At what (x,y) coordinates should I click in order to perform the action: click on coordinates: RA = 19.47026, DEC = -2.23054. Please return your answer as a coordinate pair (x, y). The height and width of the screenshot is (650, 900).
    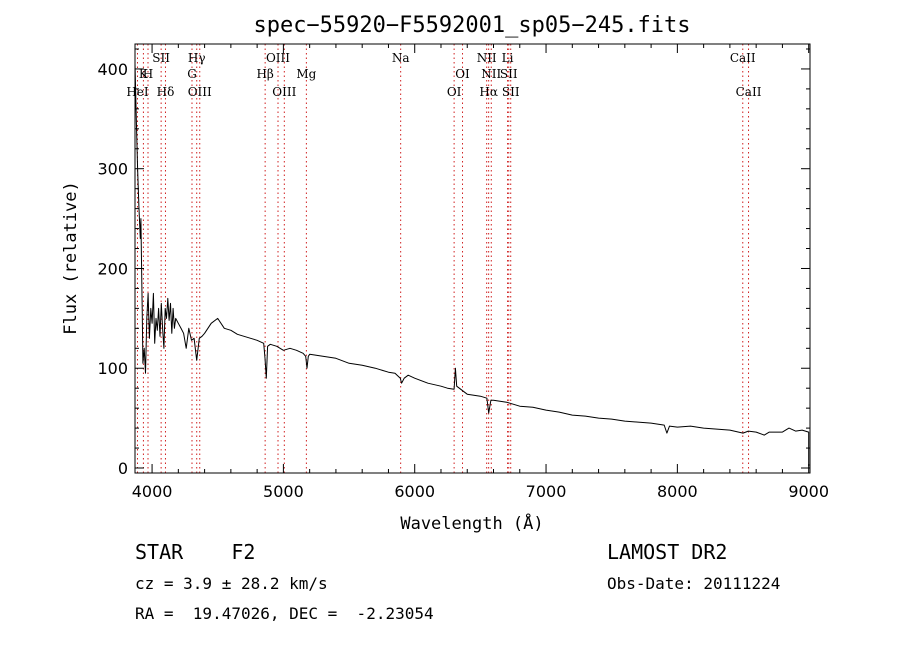
    Looking at the image, I should click on (284, 613).